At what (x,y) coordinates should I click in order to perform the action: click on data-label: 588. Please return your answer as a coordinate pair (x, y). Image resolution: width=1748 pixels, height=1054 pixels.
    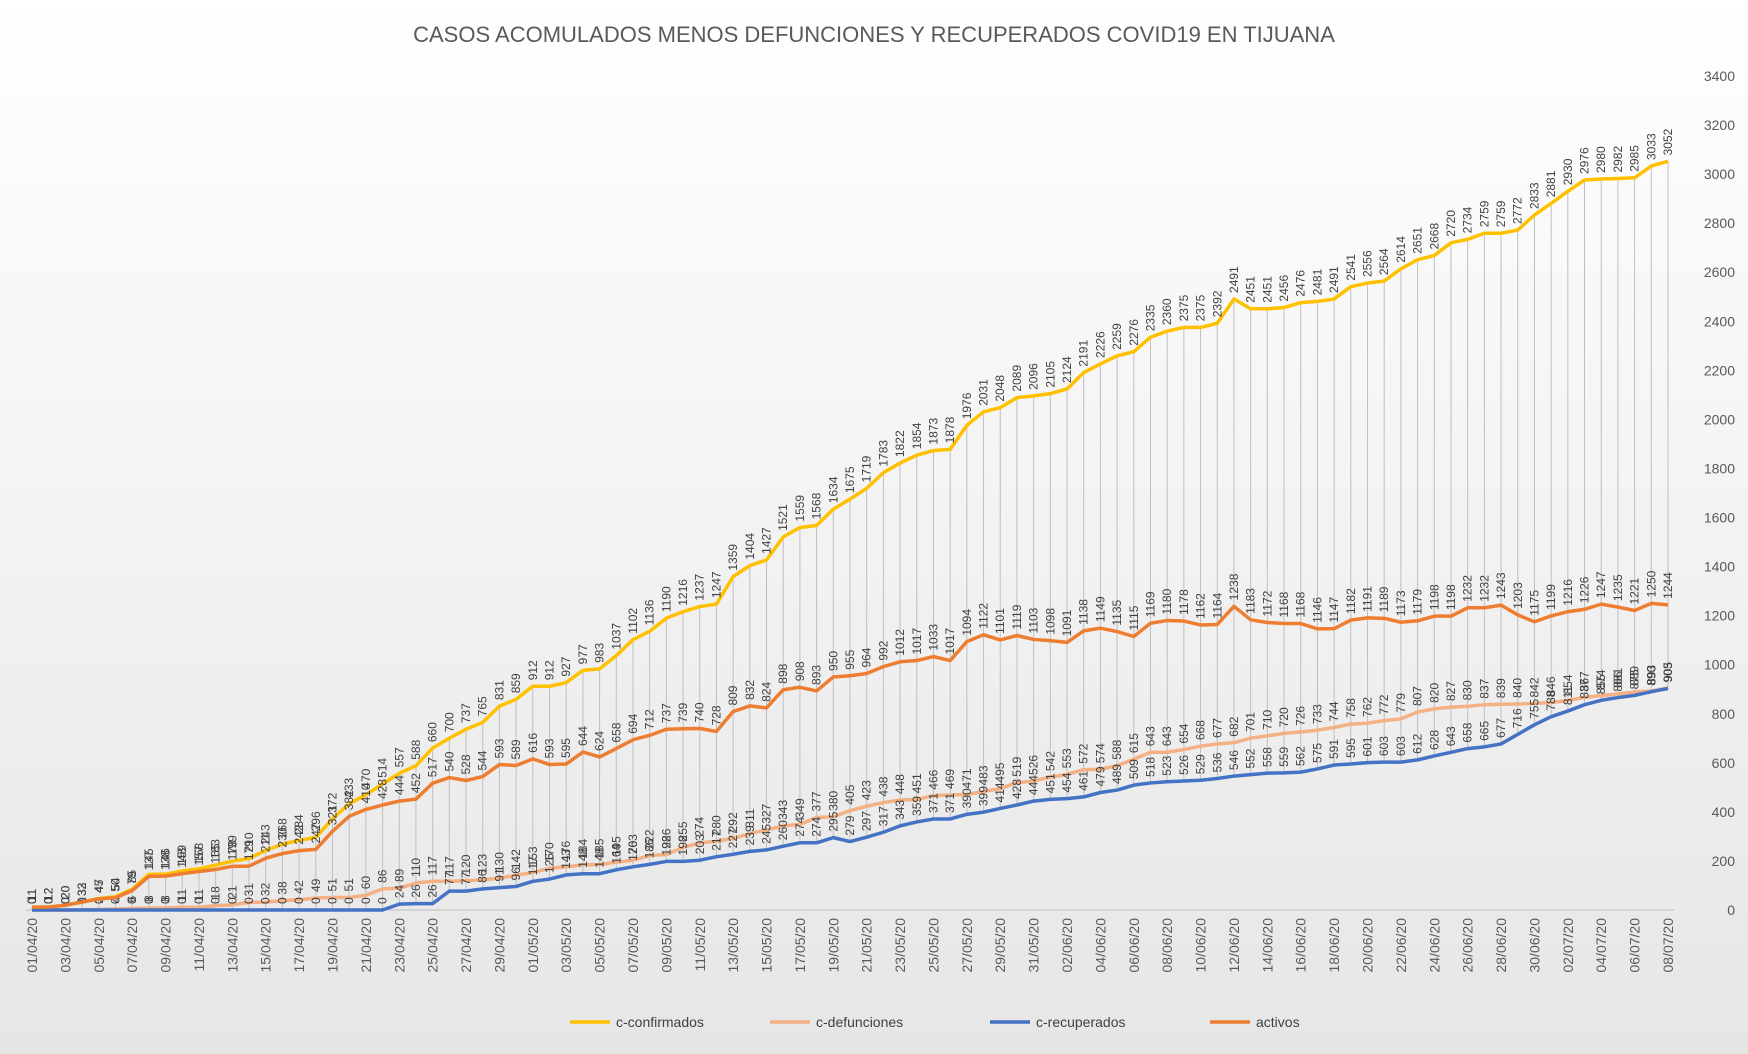
    Looking at the image, I should click on (1117, 749).